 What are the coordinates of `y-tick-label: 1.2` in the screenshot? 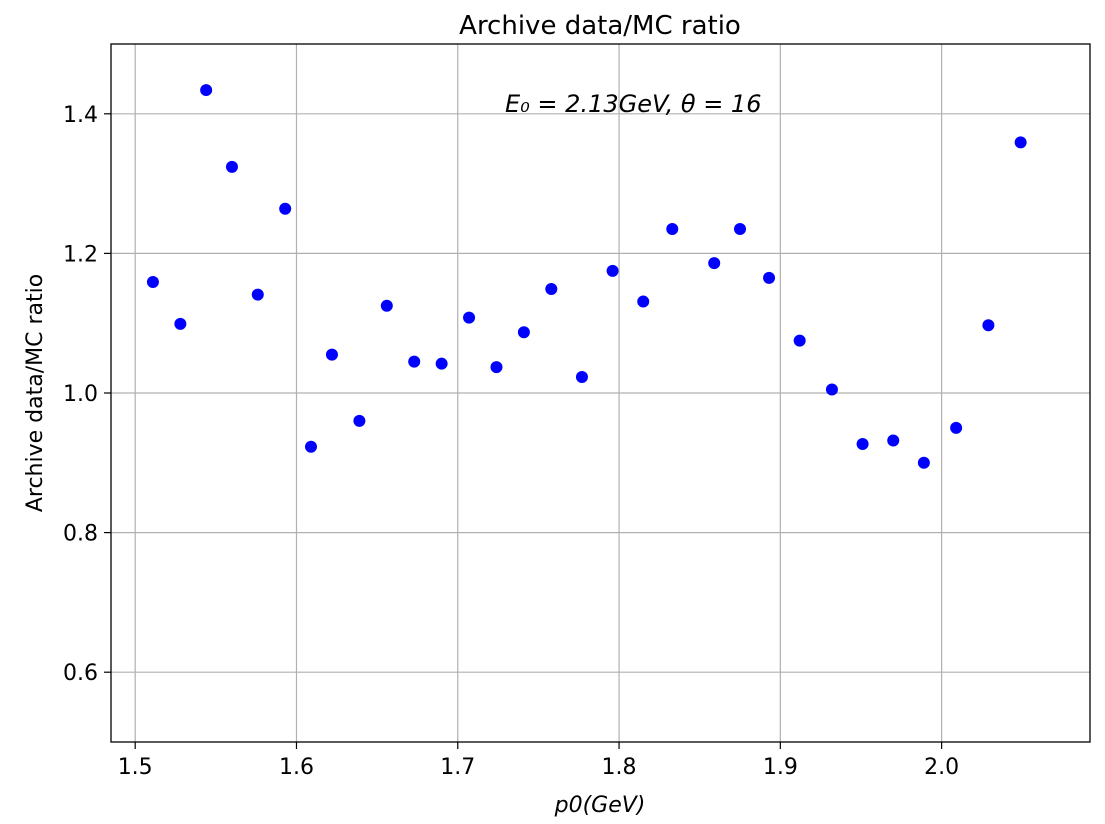 It's located at (80, 254).